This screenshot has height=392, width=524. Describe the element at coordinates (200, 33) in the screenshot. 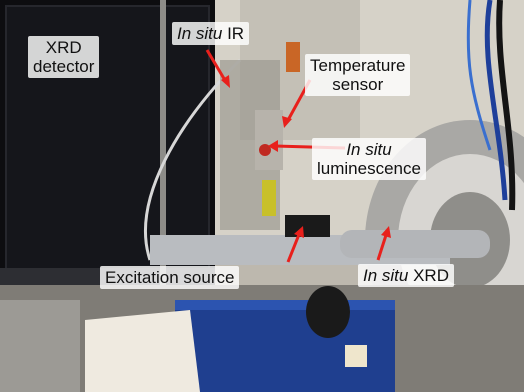

I see `label-in-situ-ir-italic: In situ` at that location.